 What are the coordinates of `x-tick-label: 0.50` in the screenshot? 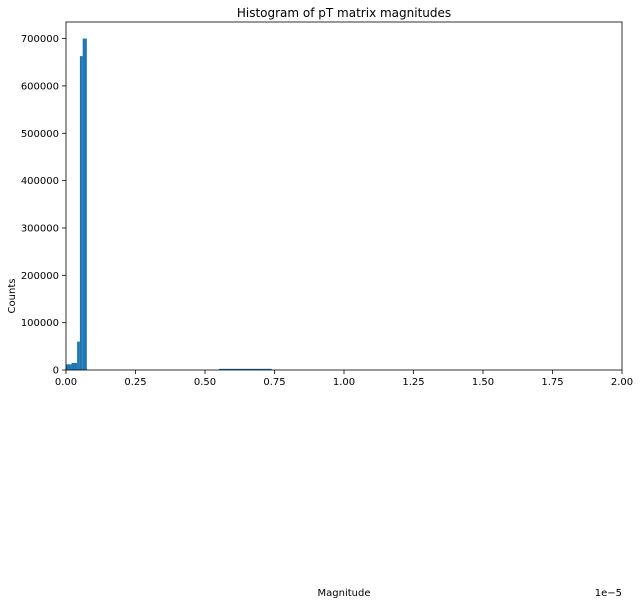 It's located at (205, 382).